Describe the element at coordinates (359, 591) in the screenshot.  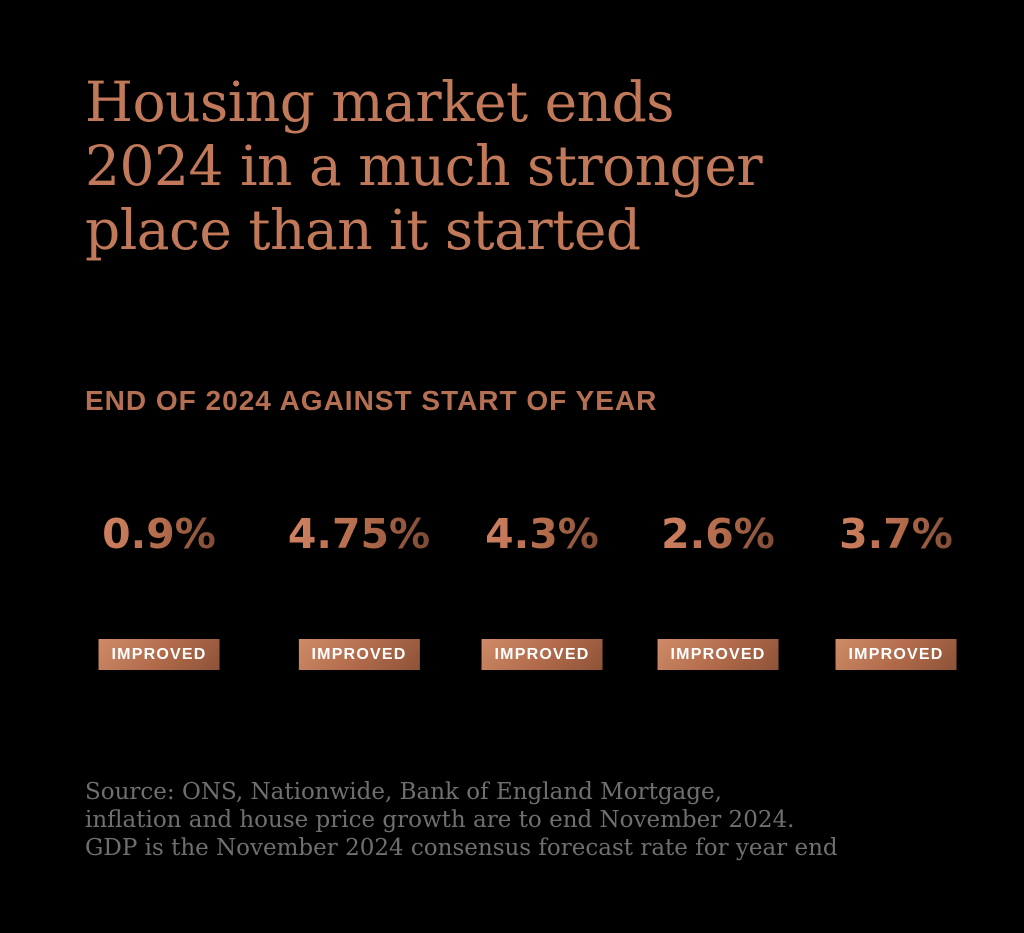
I see `stat-column-2: 4.75% IMPROVED` at that location.